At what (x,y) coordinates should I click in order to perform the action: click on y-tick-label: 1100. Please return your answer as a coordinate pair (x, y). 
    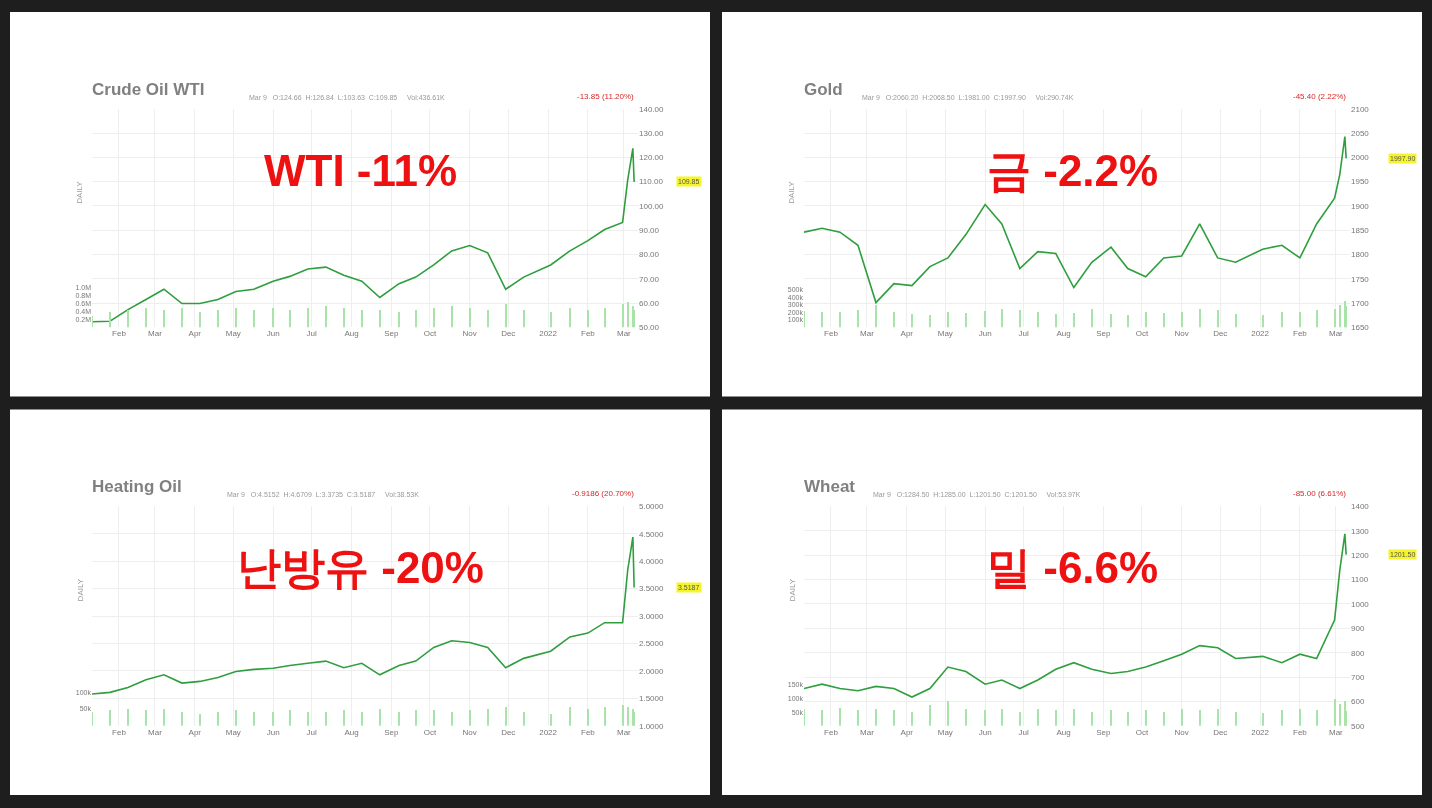
    Looking at the image, I should click on (1360, 580).